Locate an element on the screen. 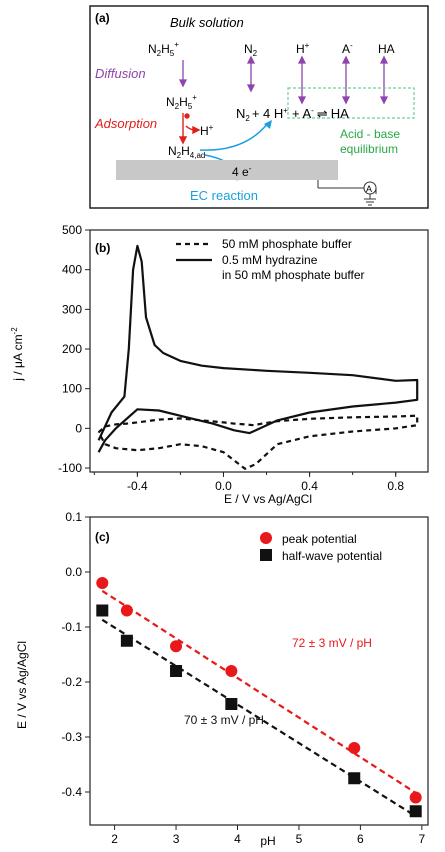 Image resolution: width=445 pixels, height=852 pixels. species-ha-top: HA is located at coordinates (386, 49).